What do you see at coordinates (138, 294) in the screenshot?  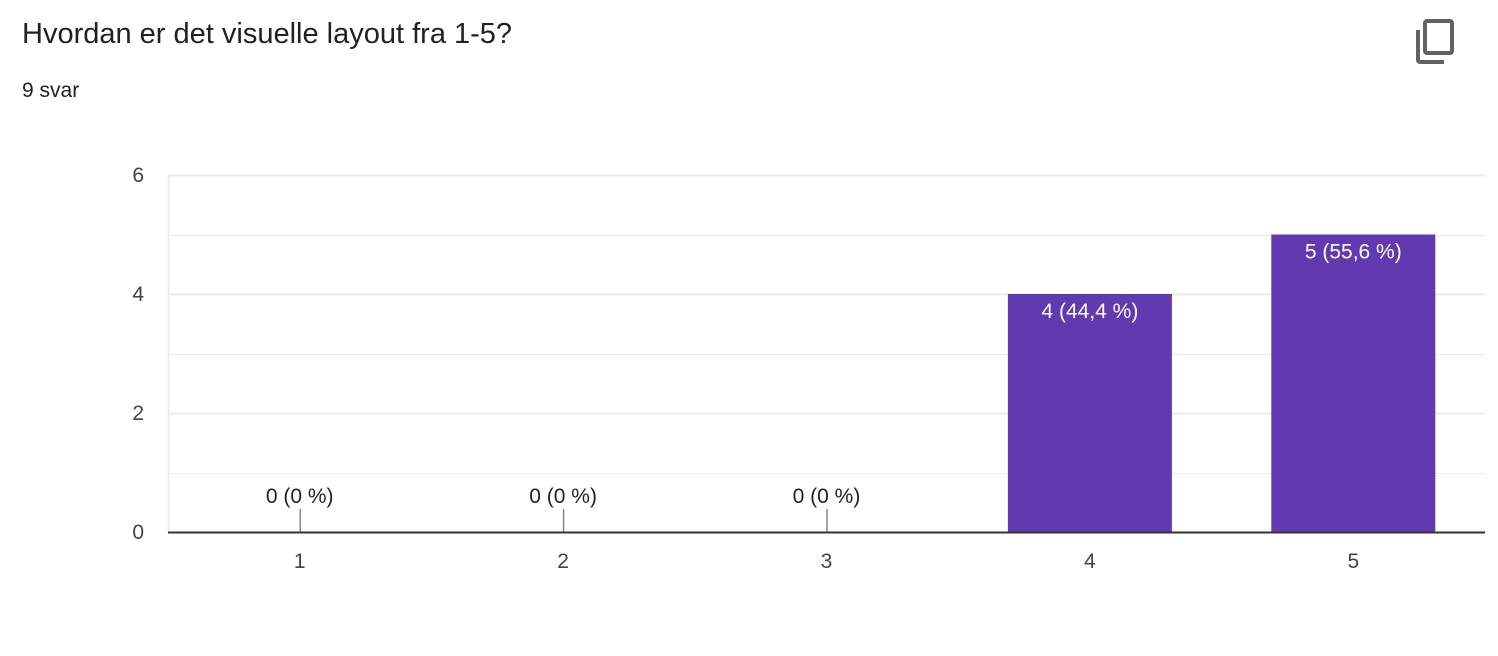 I see `y-tick-label: 4` at bounding box center [138, 294].